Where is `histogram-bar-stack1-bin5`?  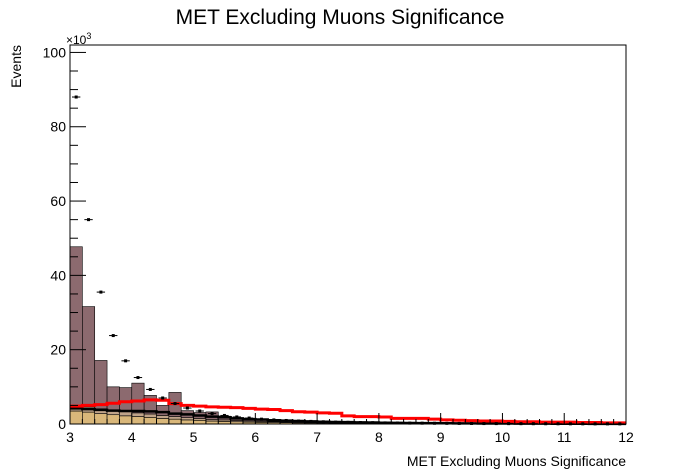
histogram-bar-stack1-bin5 is located at coordinates (126, 420).